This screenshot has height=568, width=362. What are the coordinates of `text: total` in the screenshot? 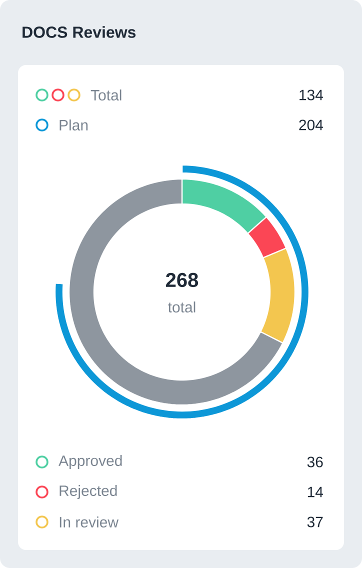 It's located at (182, 307).